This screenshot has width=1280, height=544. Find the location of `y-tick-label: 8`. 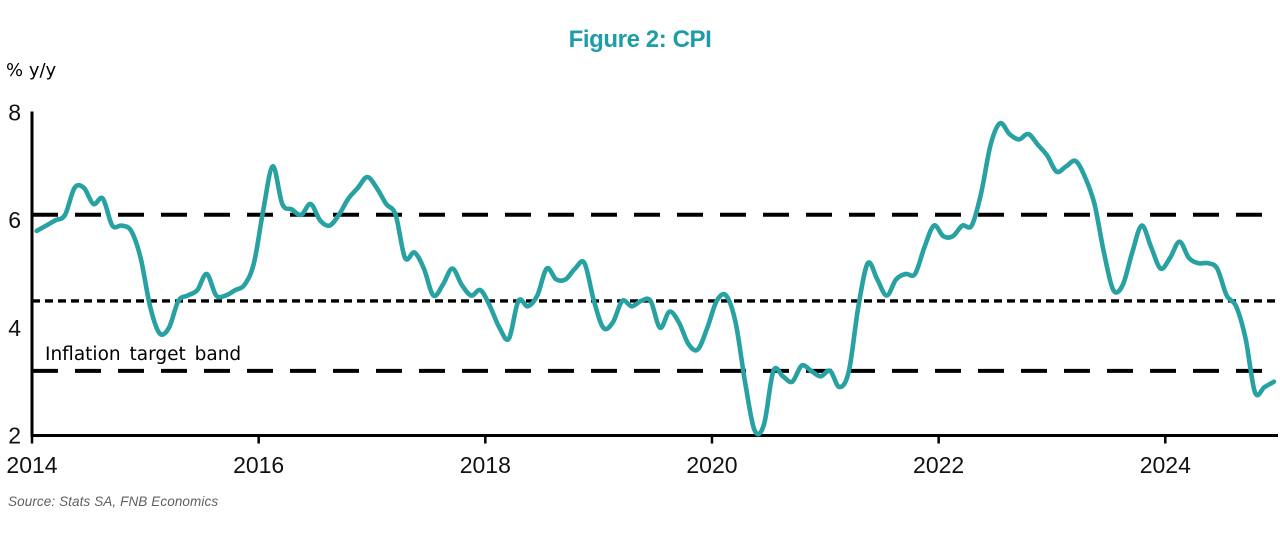

y-tick-label: 8 is located at coordinates (14, 113).